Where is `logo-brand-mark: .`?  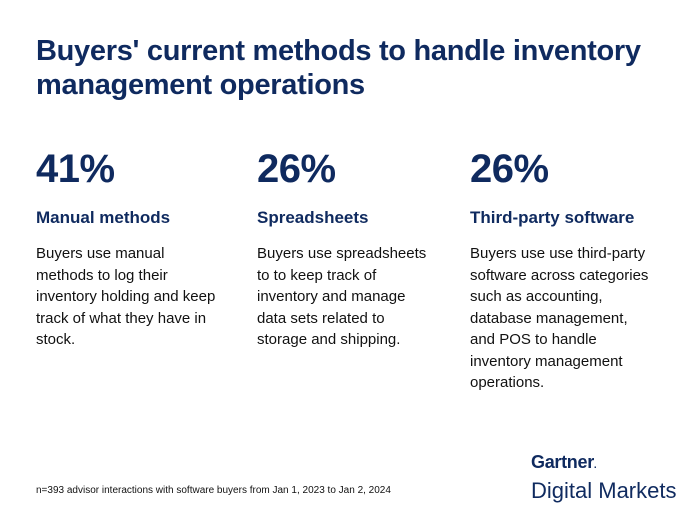 logo-brand-mark: . is located at coordinates (595, 465).